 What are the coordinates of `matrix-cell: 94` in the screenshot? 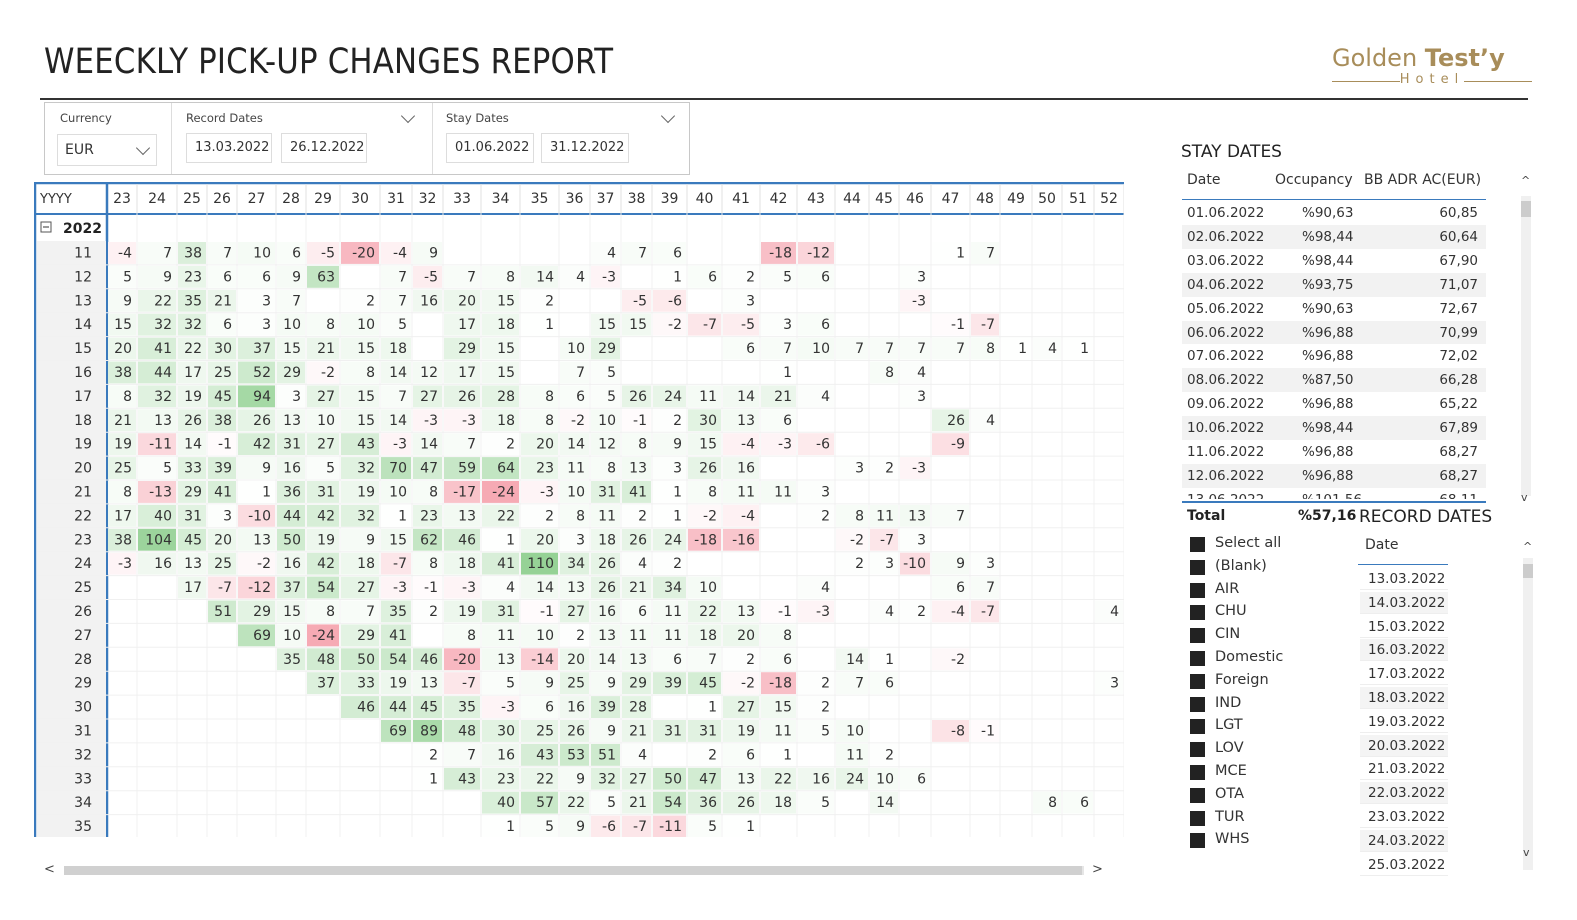 It's located at (262, 397).